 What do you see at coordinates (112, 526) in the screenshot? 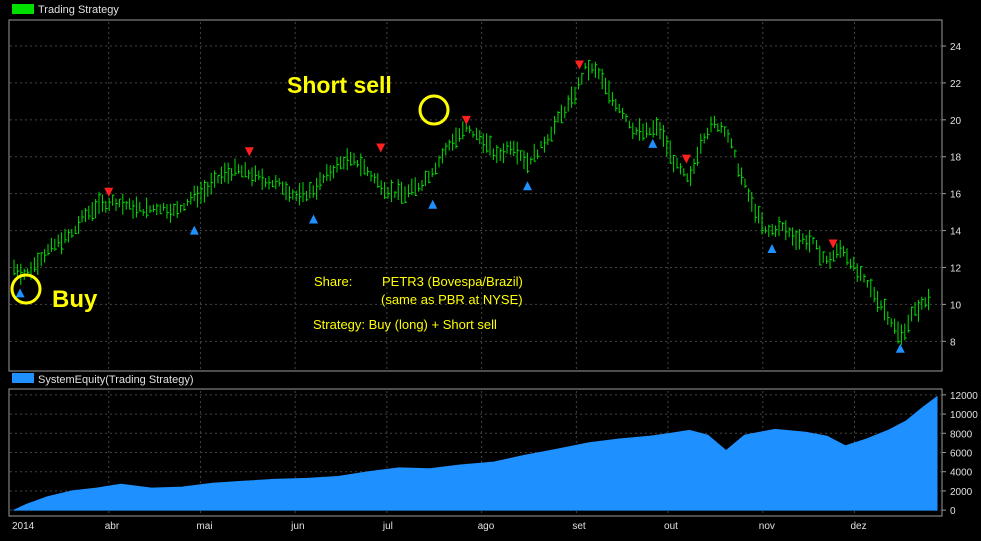
I see `x-tick-label: abr` at bounding box center [112, 526].